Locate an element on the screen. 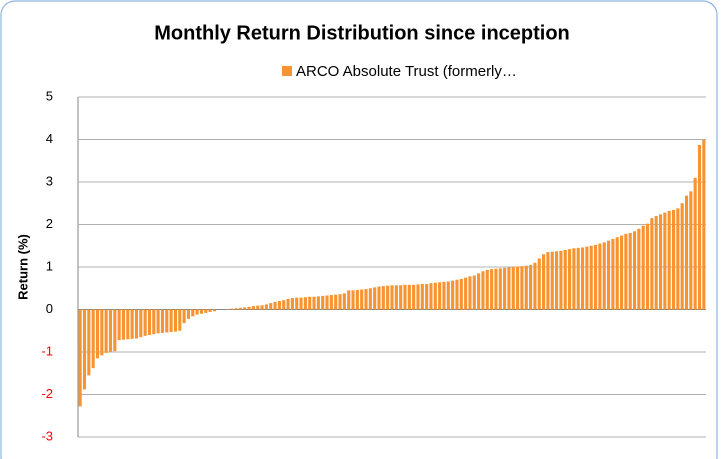 The height and width of the screenshot is (459, 721). legend-swatch is located at coordinates (287, 71).